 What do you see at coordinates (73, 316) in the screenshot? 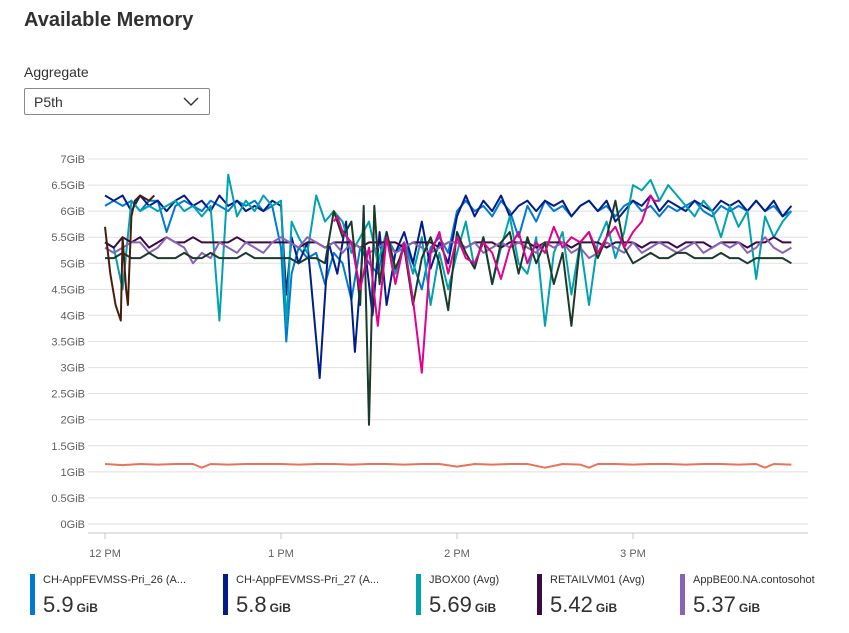
I see `y-tick-label: 4GiB` at bounding box center [73, 316].